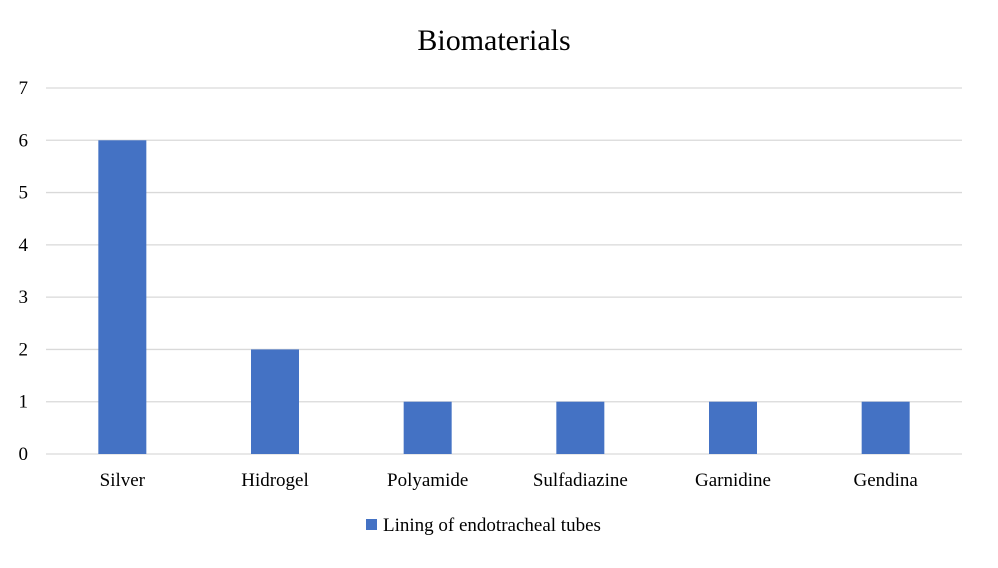 This screenshot has width=998, height=568. I want to click on bar-sulfadiazine, so click(580, 427).